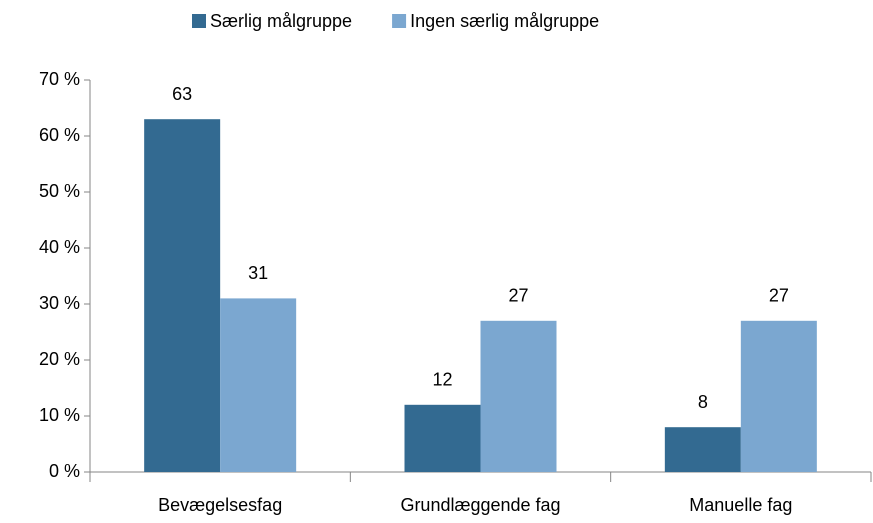 The image size is (873, 523). I want to click on y-tick-label: 40 %, so click(59, 247).